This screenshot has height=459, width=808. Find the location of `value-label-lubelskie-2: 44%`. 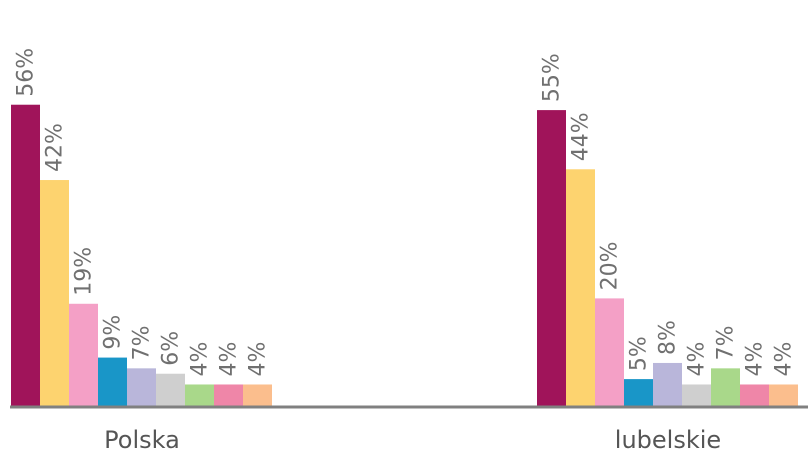

value-label-lubelskie-2: 44% is located at coordinates (581, 136).